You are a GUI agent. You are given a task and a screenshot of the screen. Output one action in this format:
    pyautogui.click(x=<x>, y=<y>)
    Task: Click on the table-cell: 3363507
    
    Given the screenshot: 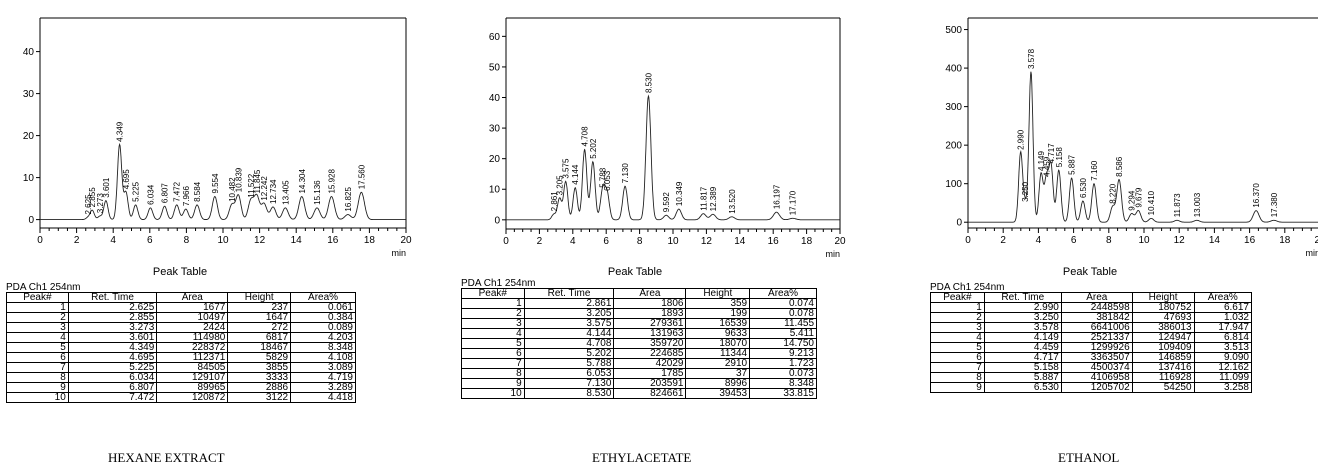 What is the action you would take?
    pyautogui.click(x=1096, y=357)
    